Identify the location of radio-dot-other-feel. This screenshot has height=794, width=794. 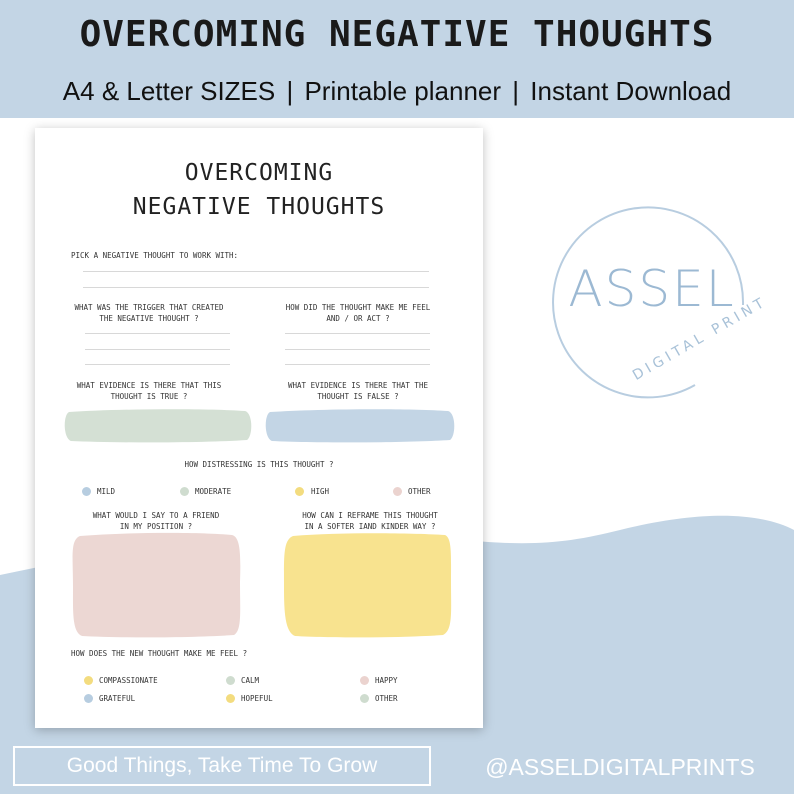
(364, 698).